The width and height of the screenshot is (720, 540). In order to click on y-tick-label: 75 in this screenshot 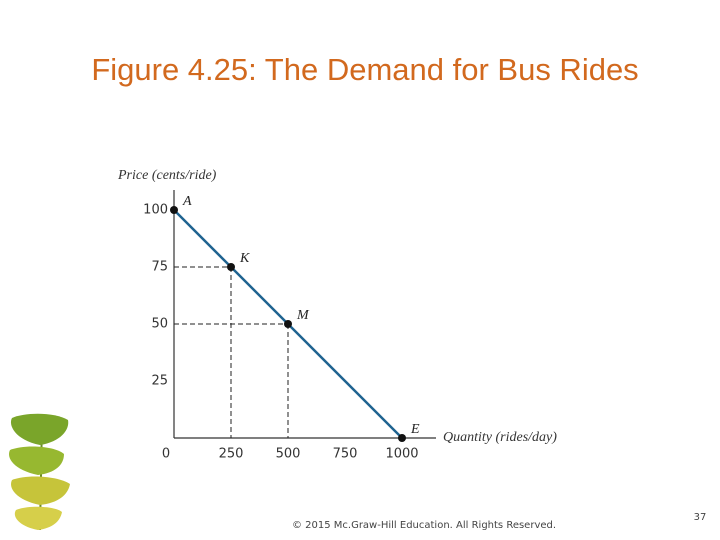, I will do `click(159, 267)`.